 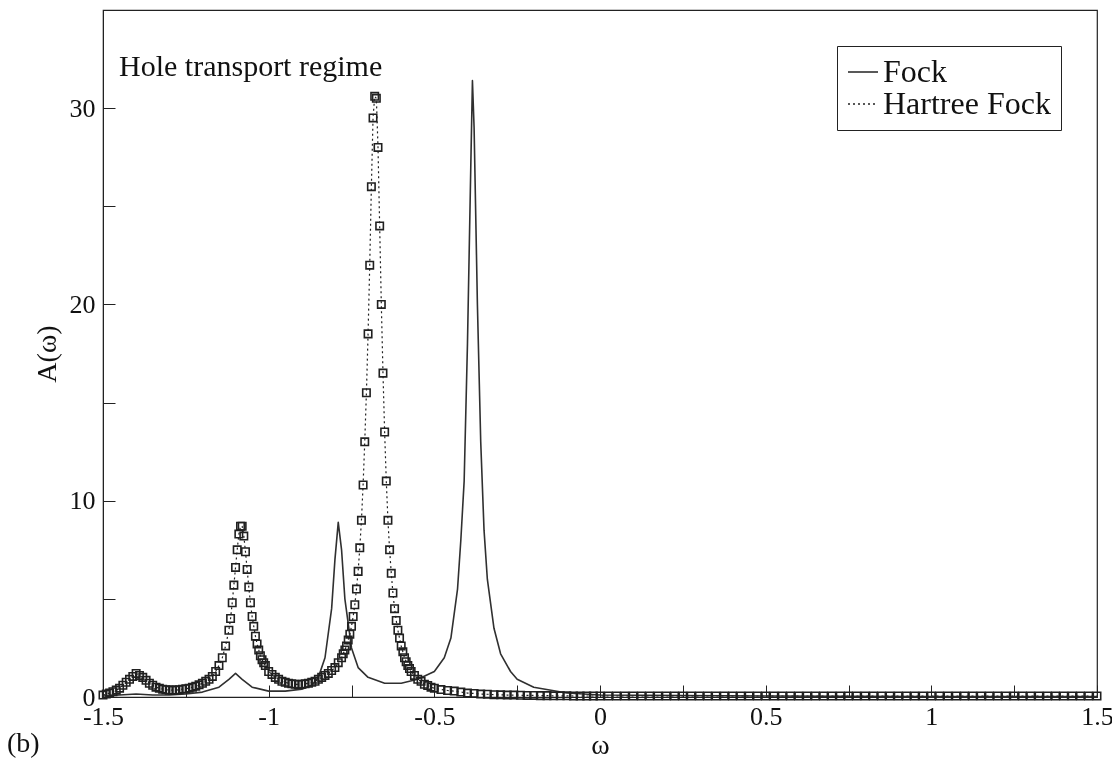 What do you see at coordinates (82, 108) in the screenshot?
I see `y-tick-label: 30` at bounding box center [82, 108].